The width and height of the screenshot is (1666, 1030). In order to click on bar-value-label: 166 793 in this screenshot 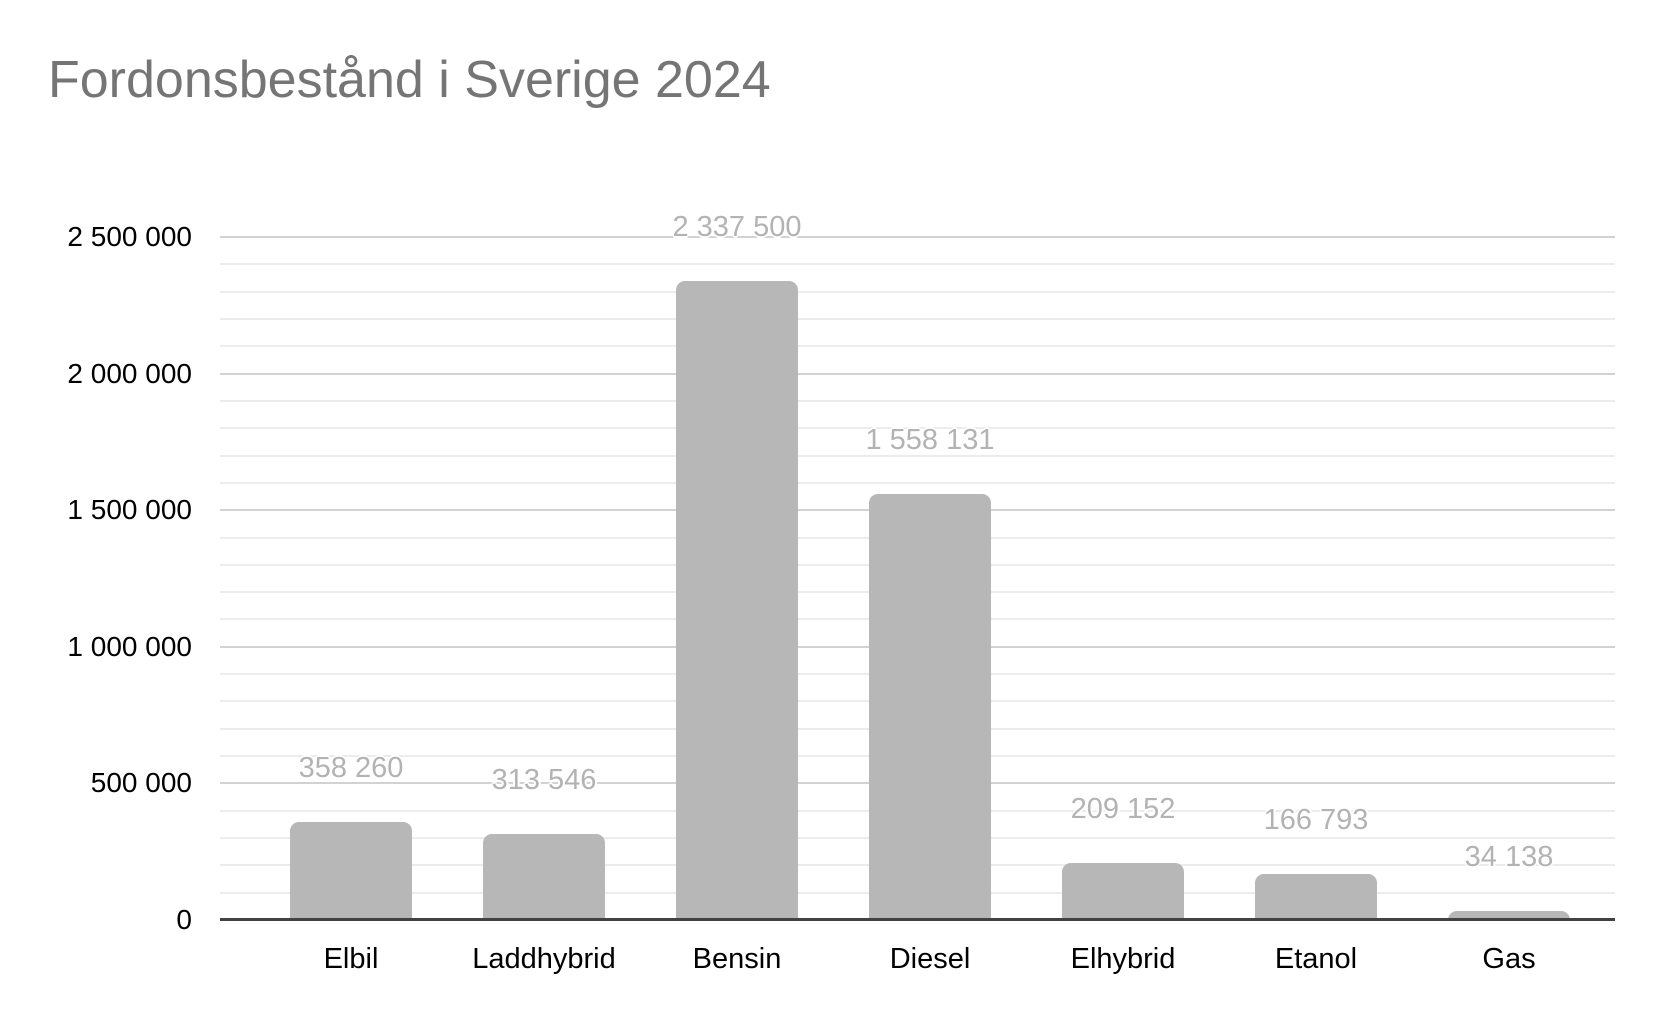, I will do `click(1316, 820)`.